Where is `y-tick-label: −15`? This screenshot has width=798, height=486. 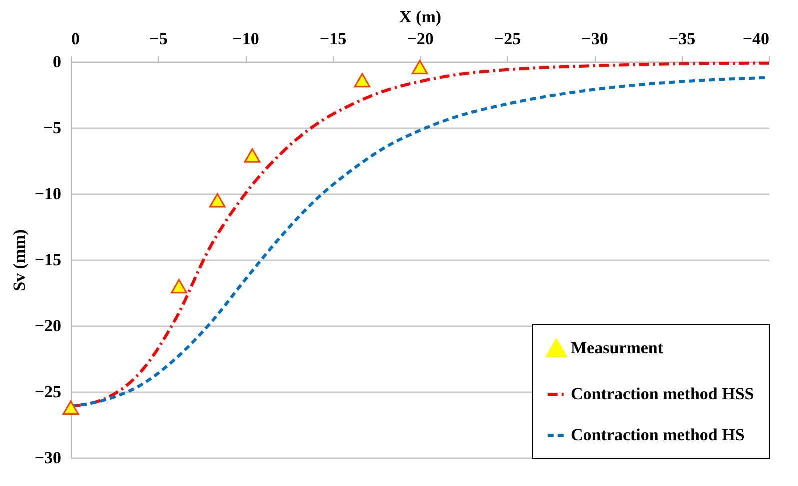 y-tick-label: −15 is located at coordinates (48, 260).